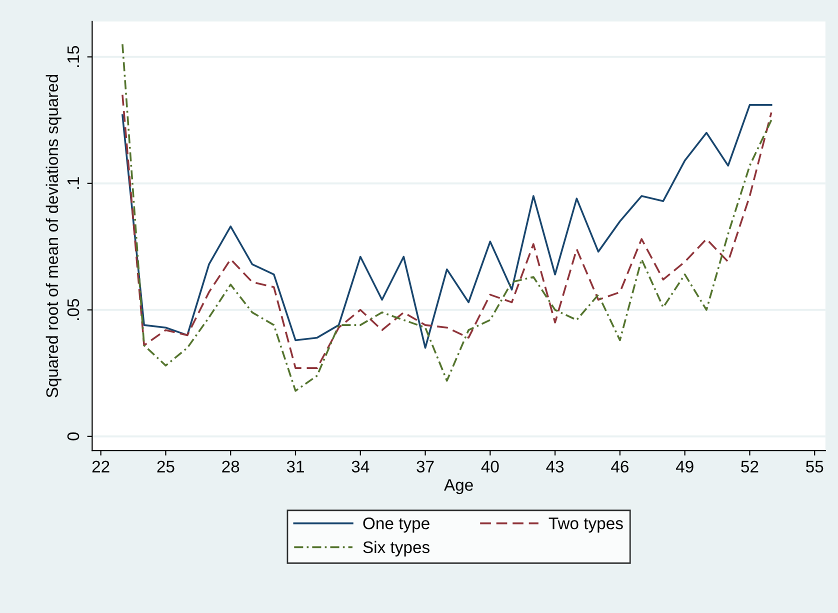 This screenshot has height=613, width=838. Describe the element at coordinates (165, 466) in the screenshot. I see `x-tick-label: 25` at that location.